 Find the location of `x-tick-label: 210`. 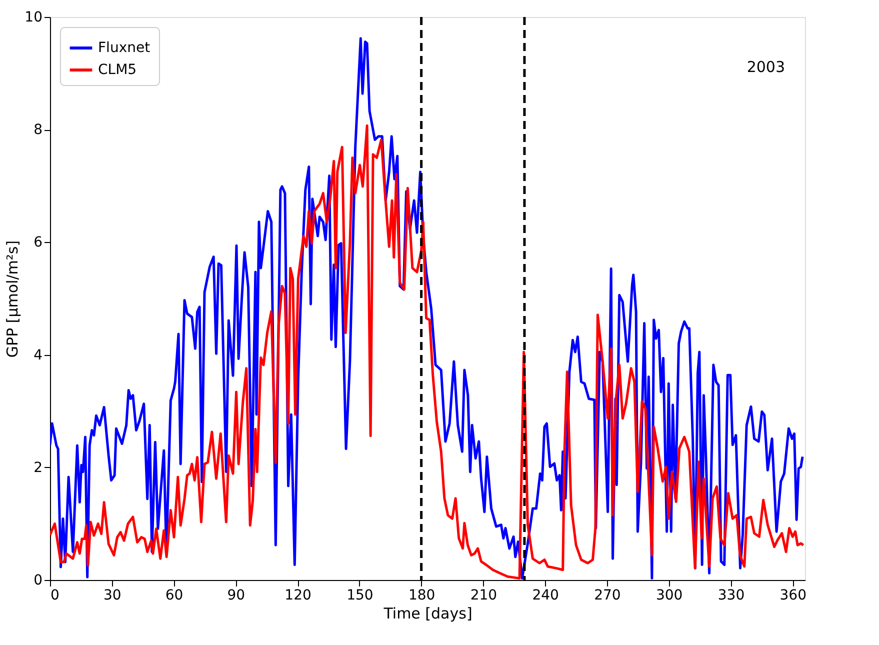

x-tick-label: 210 is located at coordinates (484, 596).